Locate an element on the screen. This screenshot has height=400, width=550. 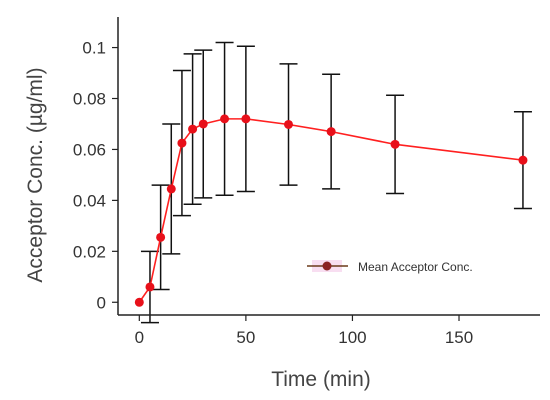
x-tick-label: 150 is located at coordinates (459, 337).